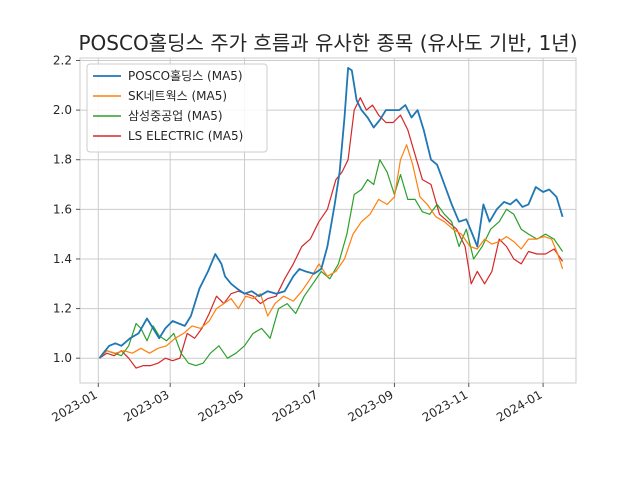  I want to click on x-tick-label: 2023-07, so click(295, 405).